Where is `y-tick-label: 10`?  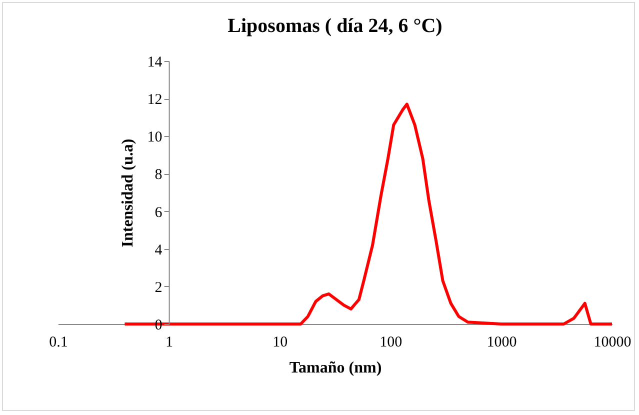 y-tick-label: 10 is located at coordinates (154, 138).